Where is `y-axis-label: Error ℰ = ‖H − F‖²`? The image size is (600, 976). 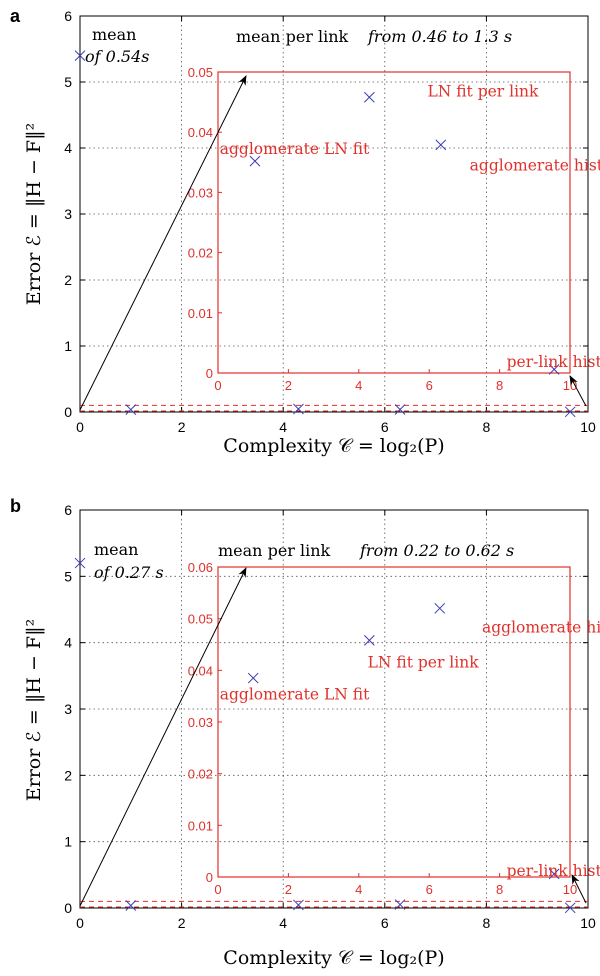 y-axis-label: Error ℰ = ‖H − F‖² is located at coordinates (34, 214).